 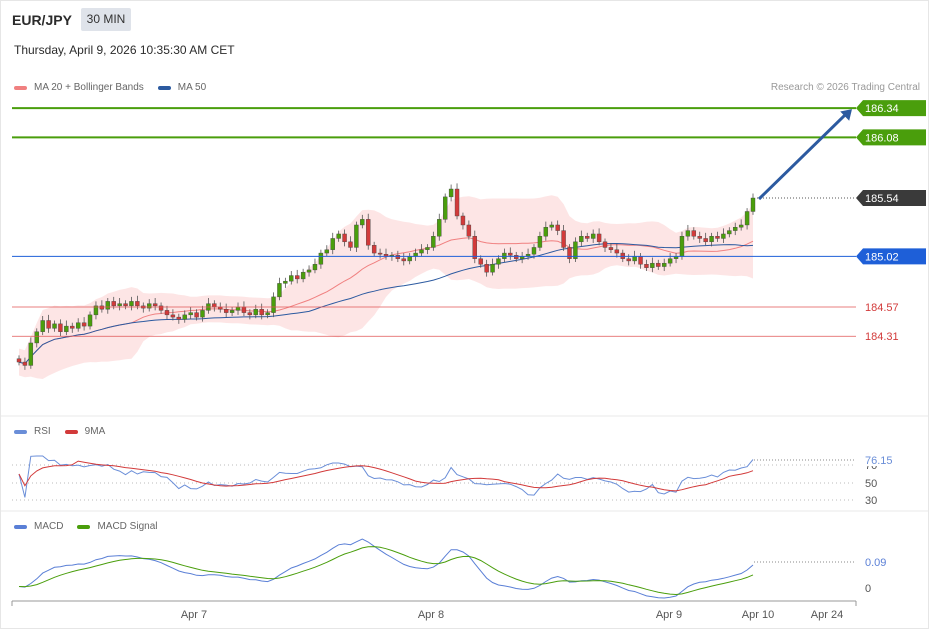 What do you see at coordinates (106, 19) in the screenshot?
I see `timeframe-badge: 30 MIN` at bounding box center [106, 19].